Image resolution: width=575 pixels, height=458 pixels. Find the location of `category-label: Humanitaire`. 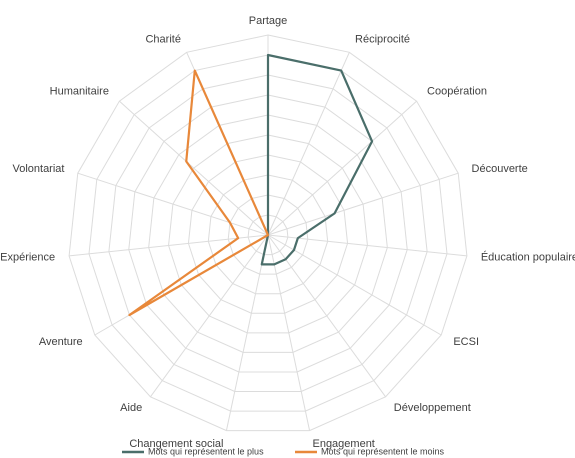

category-label: Humanitaire is located at coordinates (79, 92).